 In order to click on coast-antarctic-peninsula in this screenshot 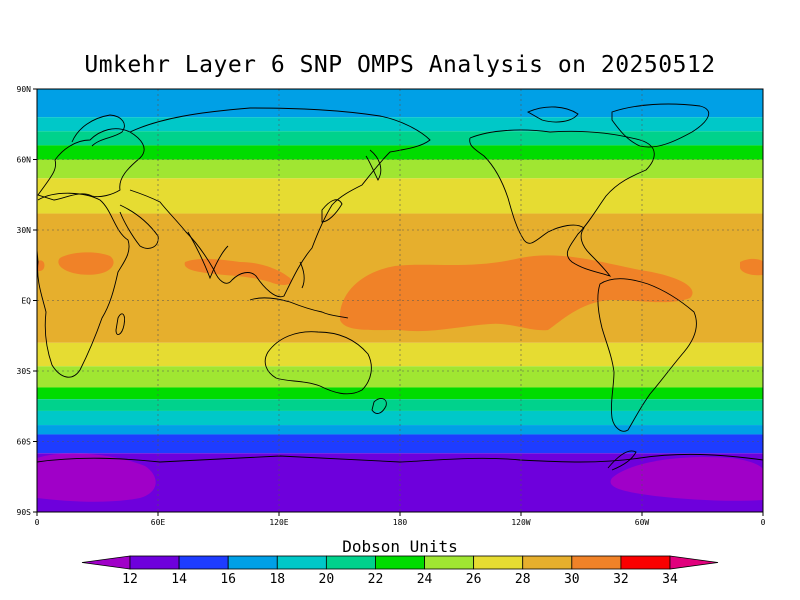, I will do `click(622, 460)`.